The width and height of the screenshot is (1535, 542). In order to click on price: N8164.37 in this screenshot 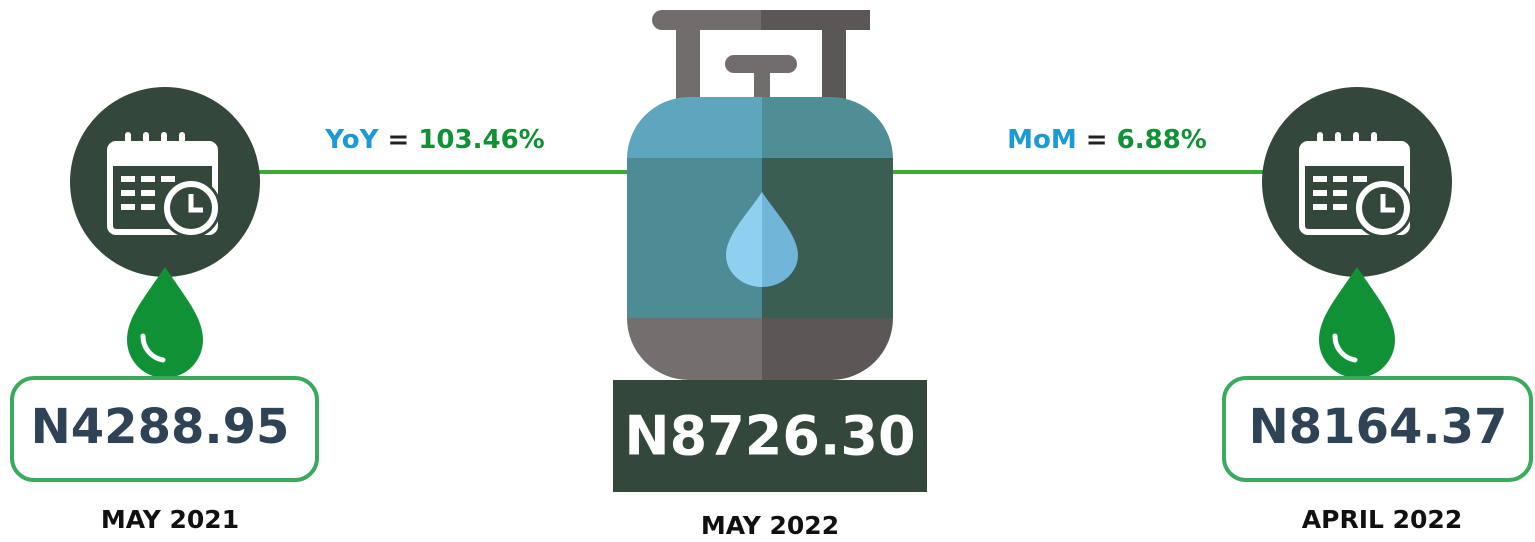, I will do `click(1378, 427)`.